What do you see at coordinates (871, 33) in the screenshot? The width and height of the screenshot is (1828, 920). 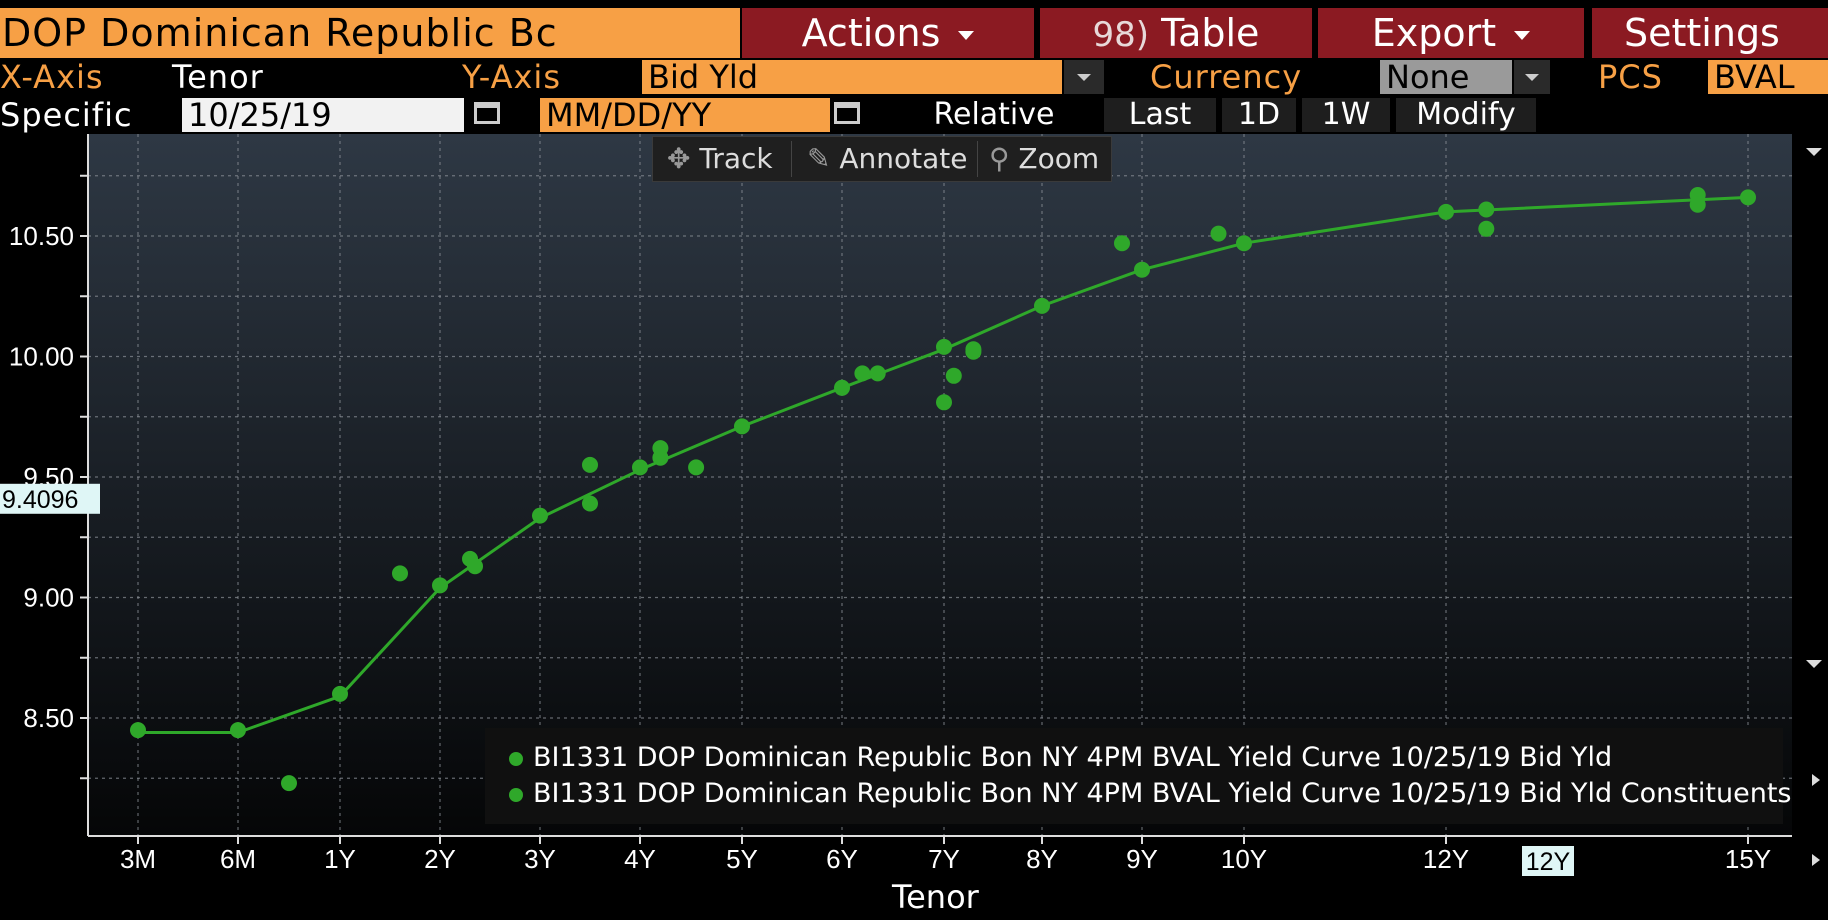 I see `actions-label: Actions` at bounding box center [871, 33].